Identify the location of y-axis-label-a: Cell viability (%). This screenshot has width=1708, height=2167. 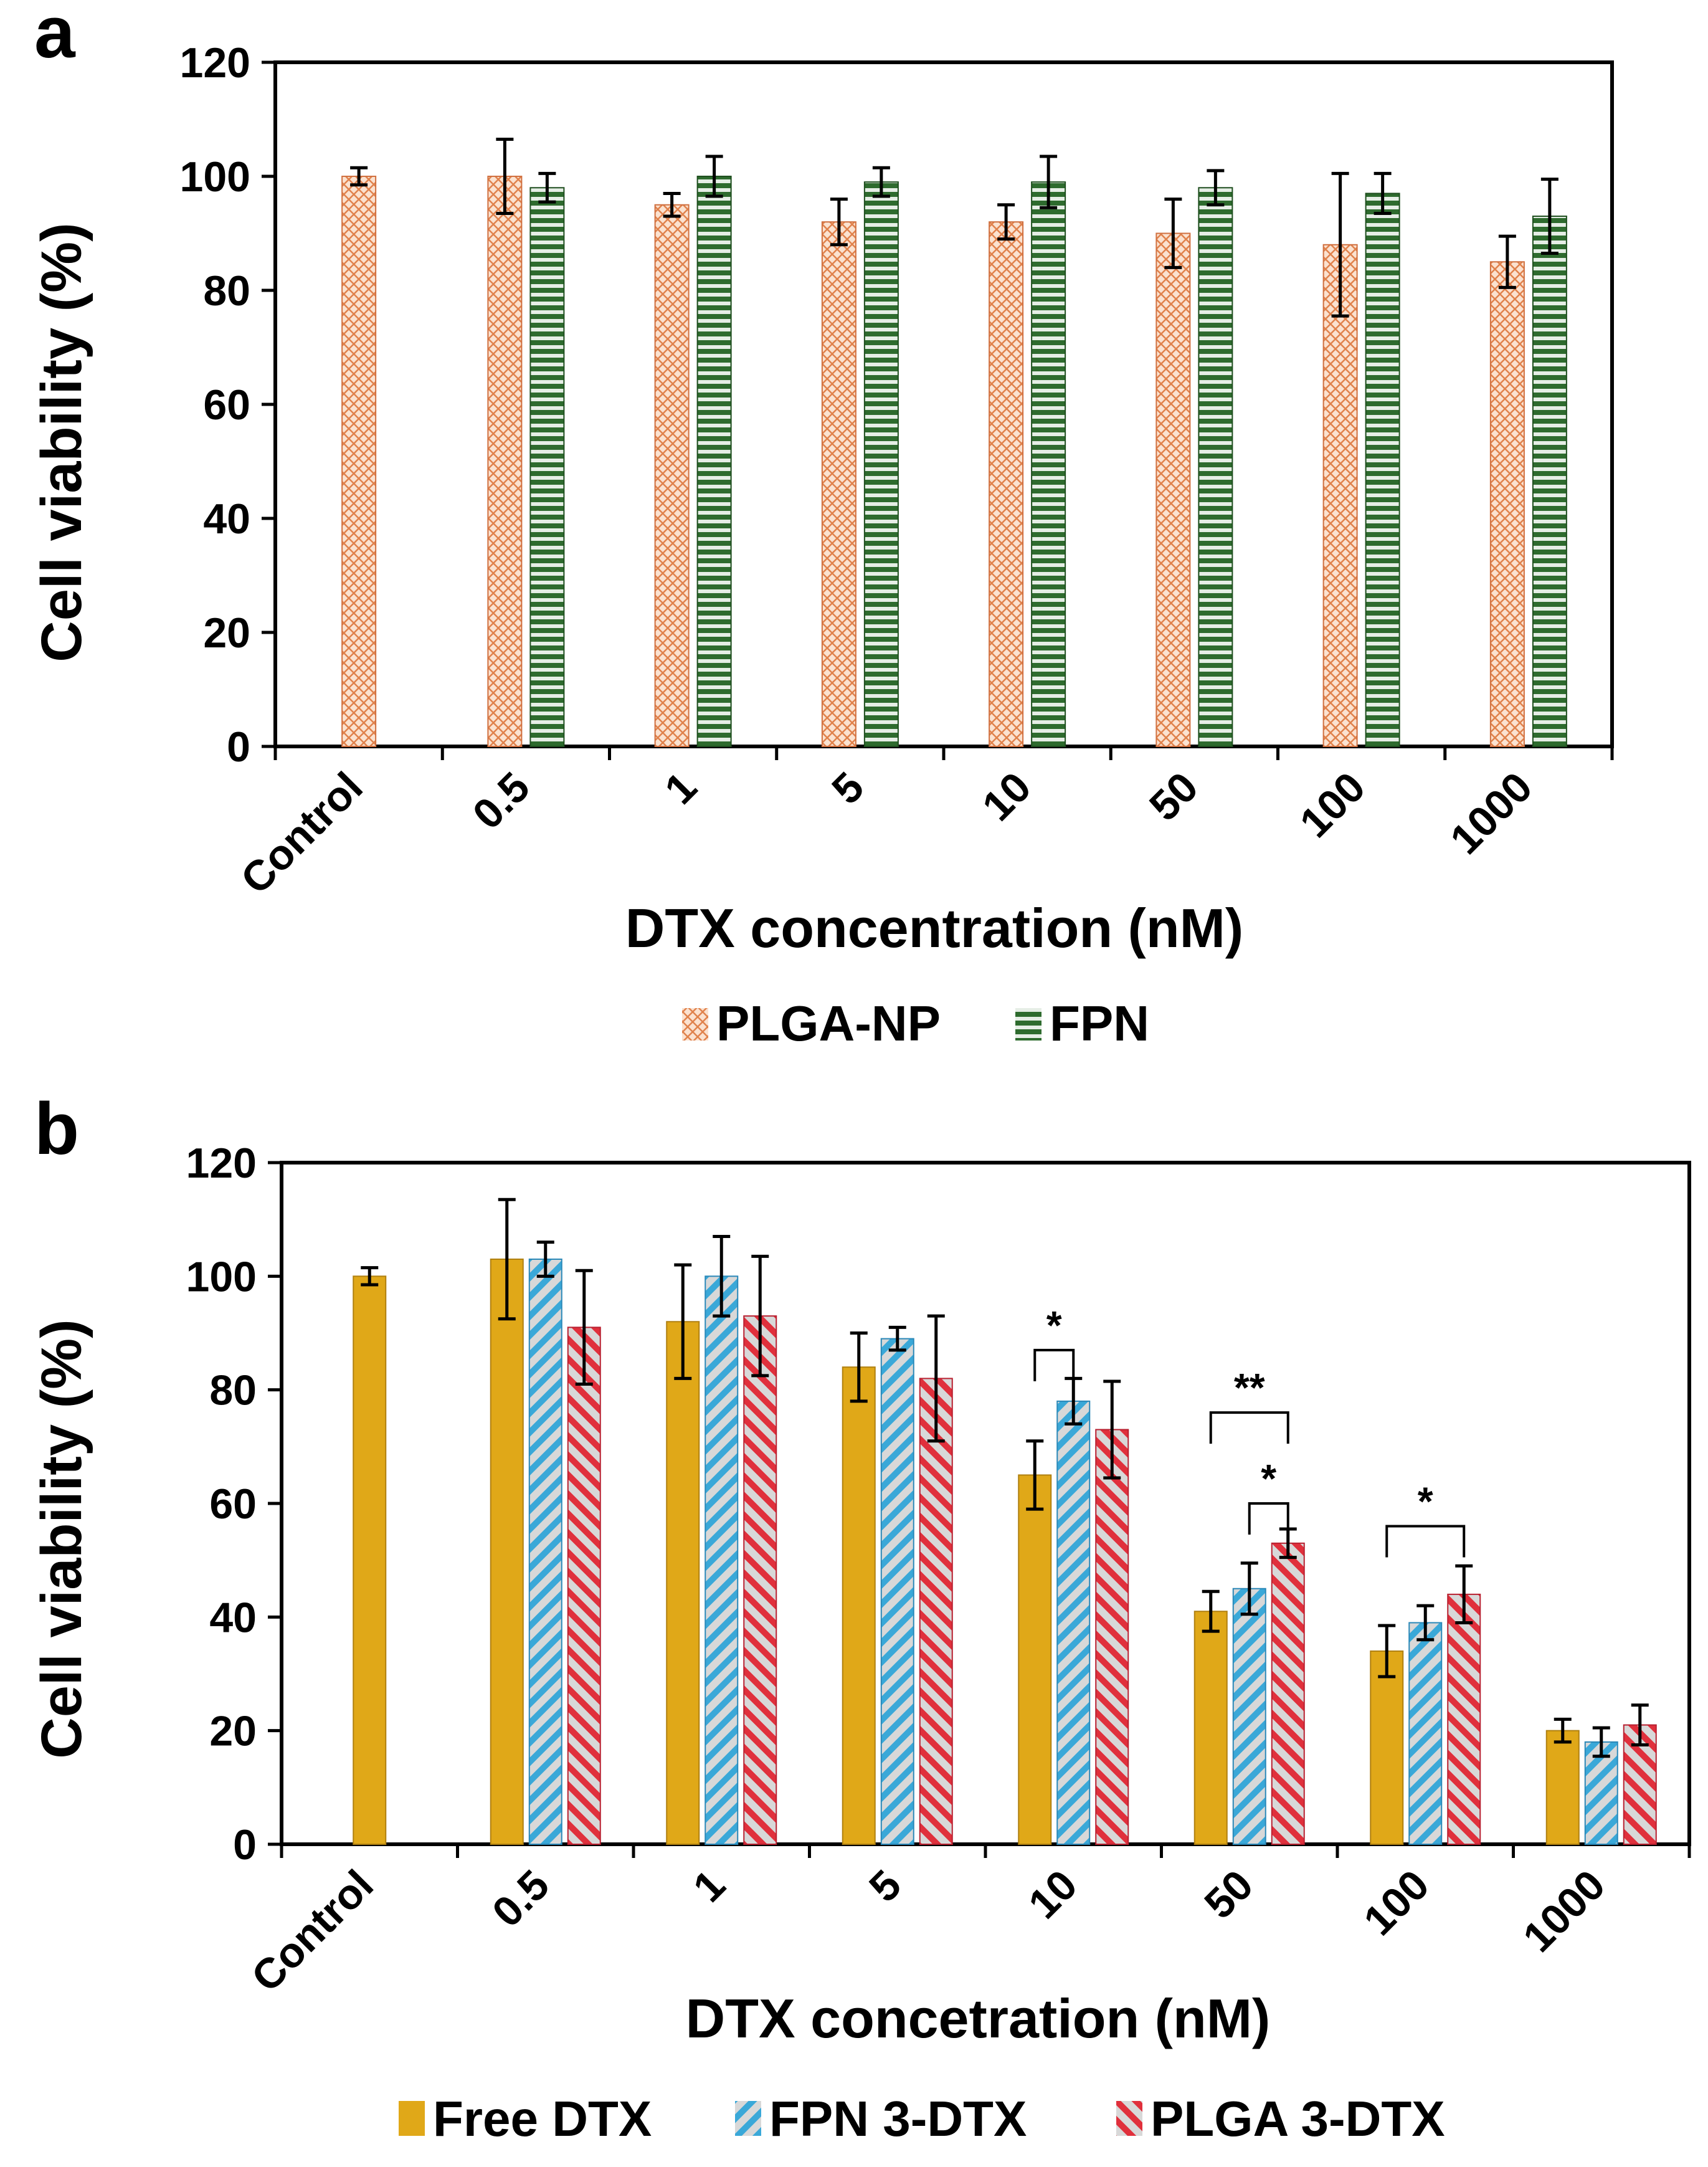
(61, 442).